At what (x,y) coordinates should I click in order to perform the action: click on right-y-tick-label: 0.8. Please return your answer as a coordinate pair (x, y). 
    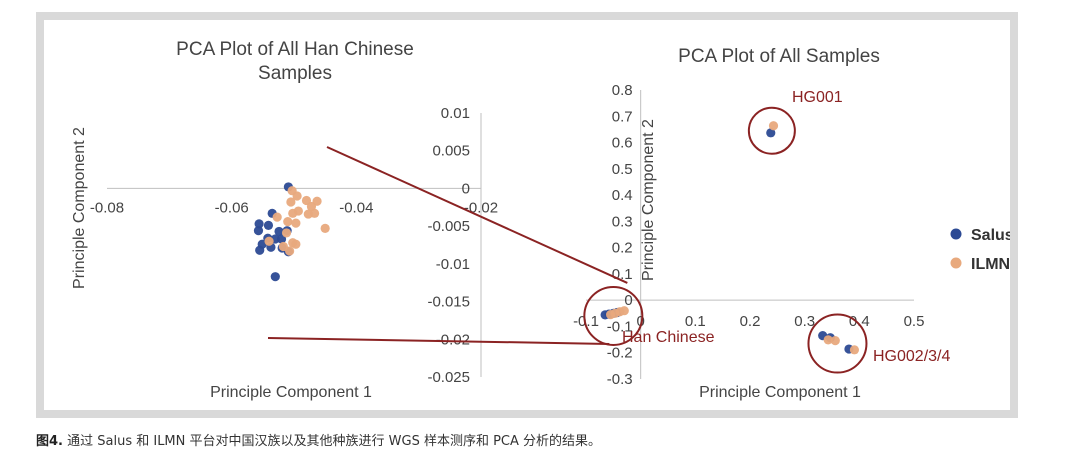
    Looking at the image, I should click on (622, 90).